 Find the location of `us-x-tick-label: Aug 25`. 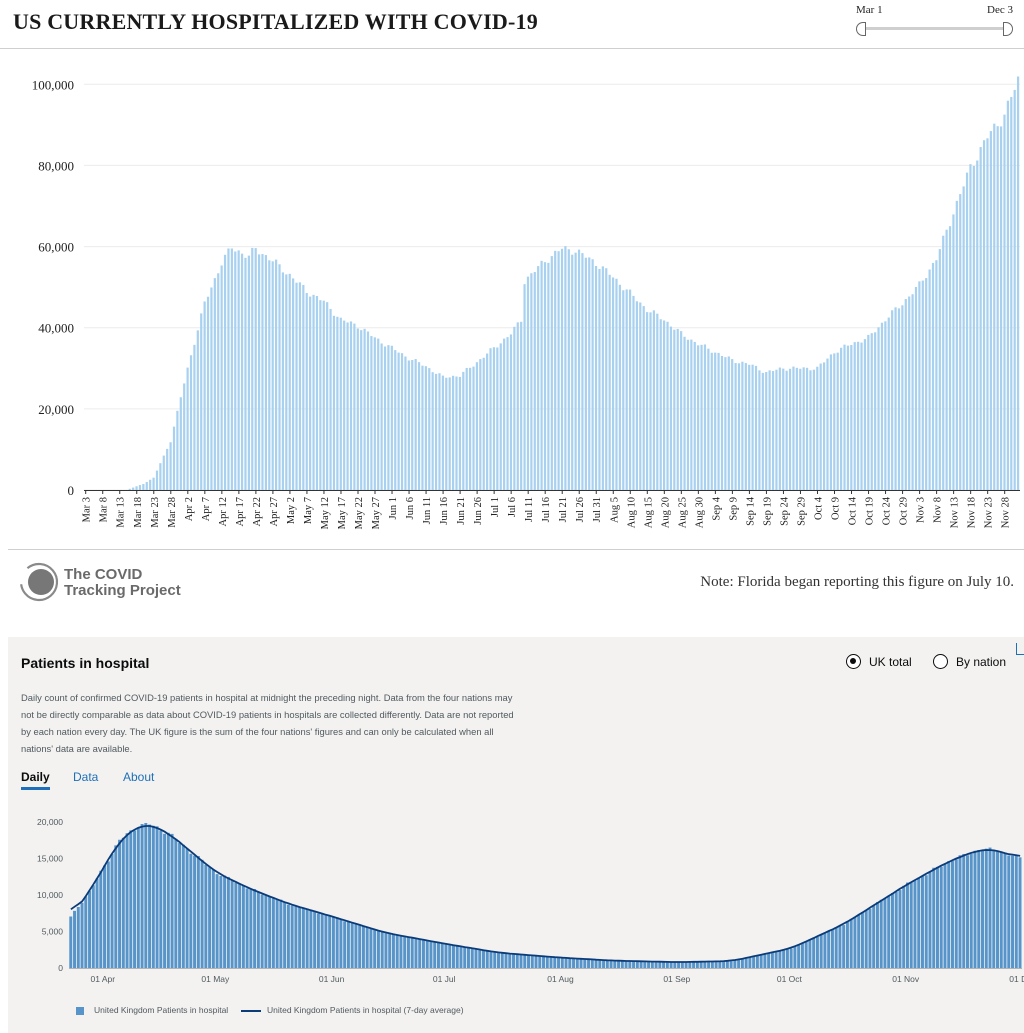

us-x-tick-label: Aug 25 is located at coordinates (682, 512).